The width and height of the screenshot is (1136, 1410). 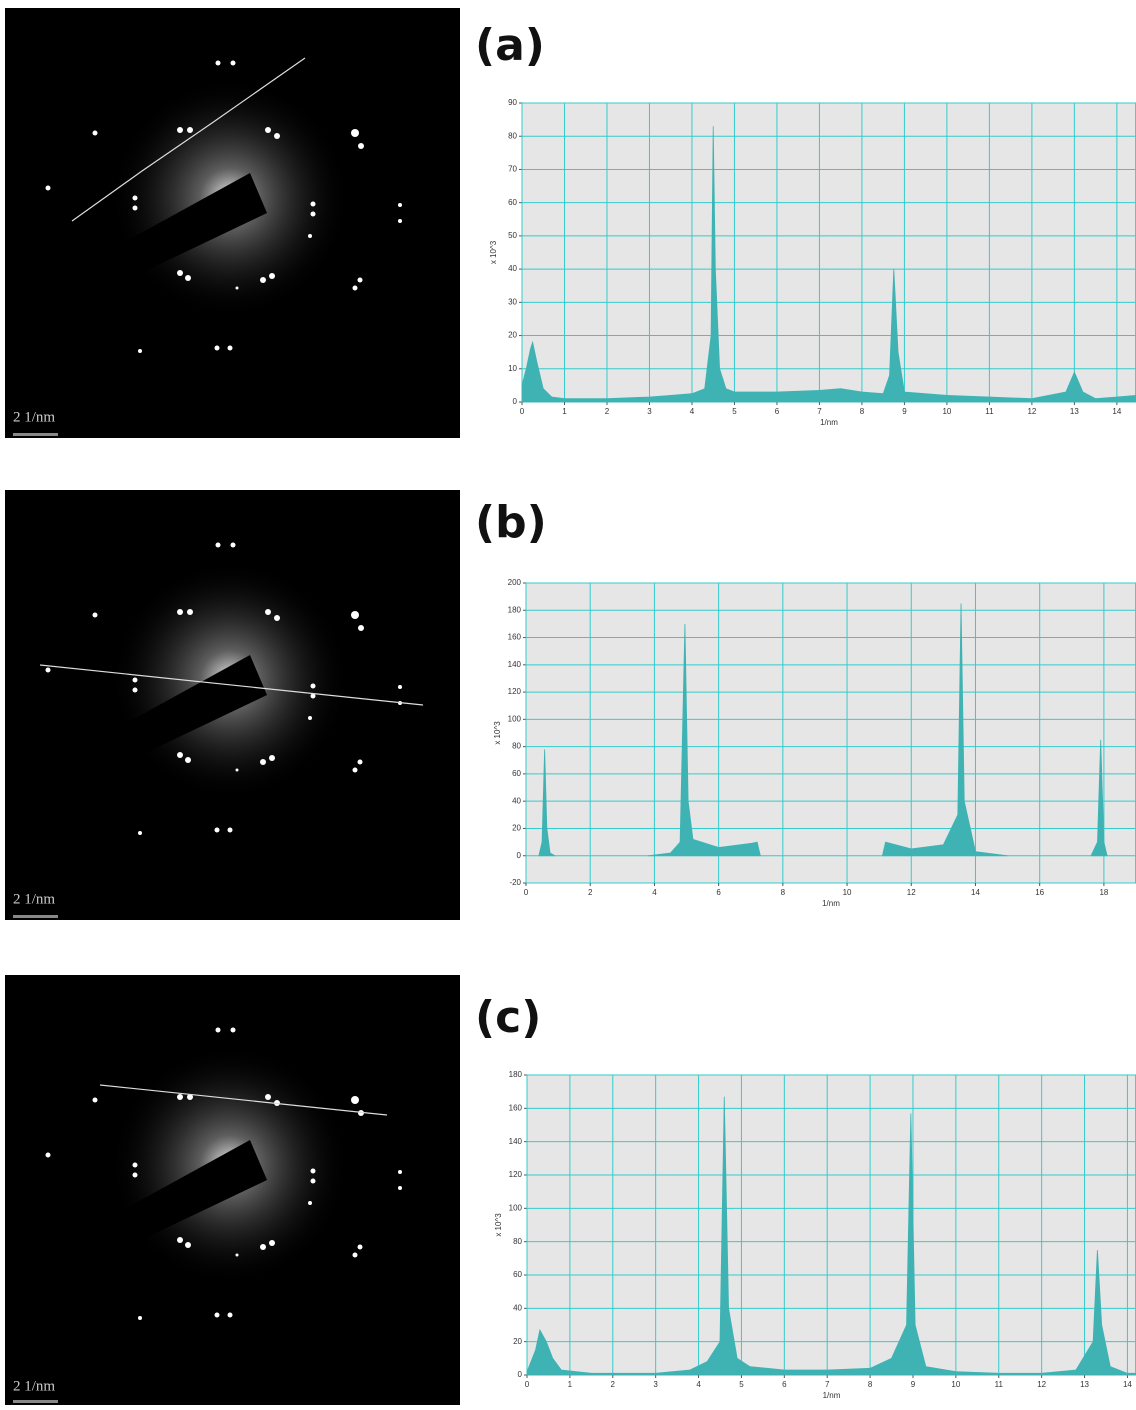 I want to click on y-tick-label: -20, so click(x=515, y=882).